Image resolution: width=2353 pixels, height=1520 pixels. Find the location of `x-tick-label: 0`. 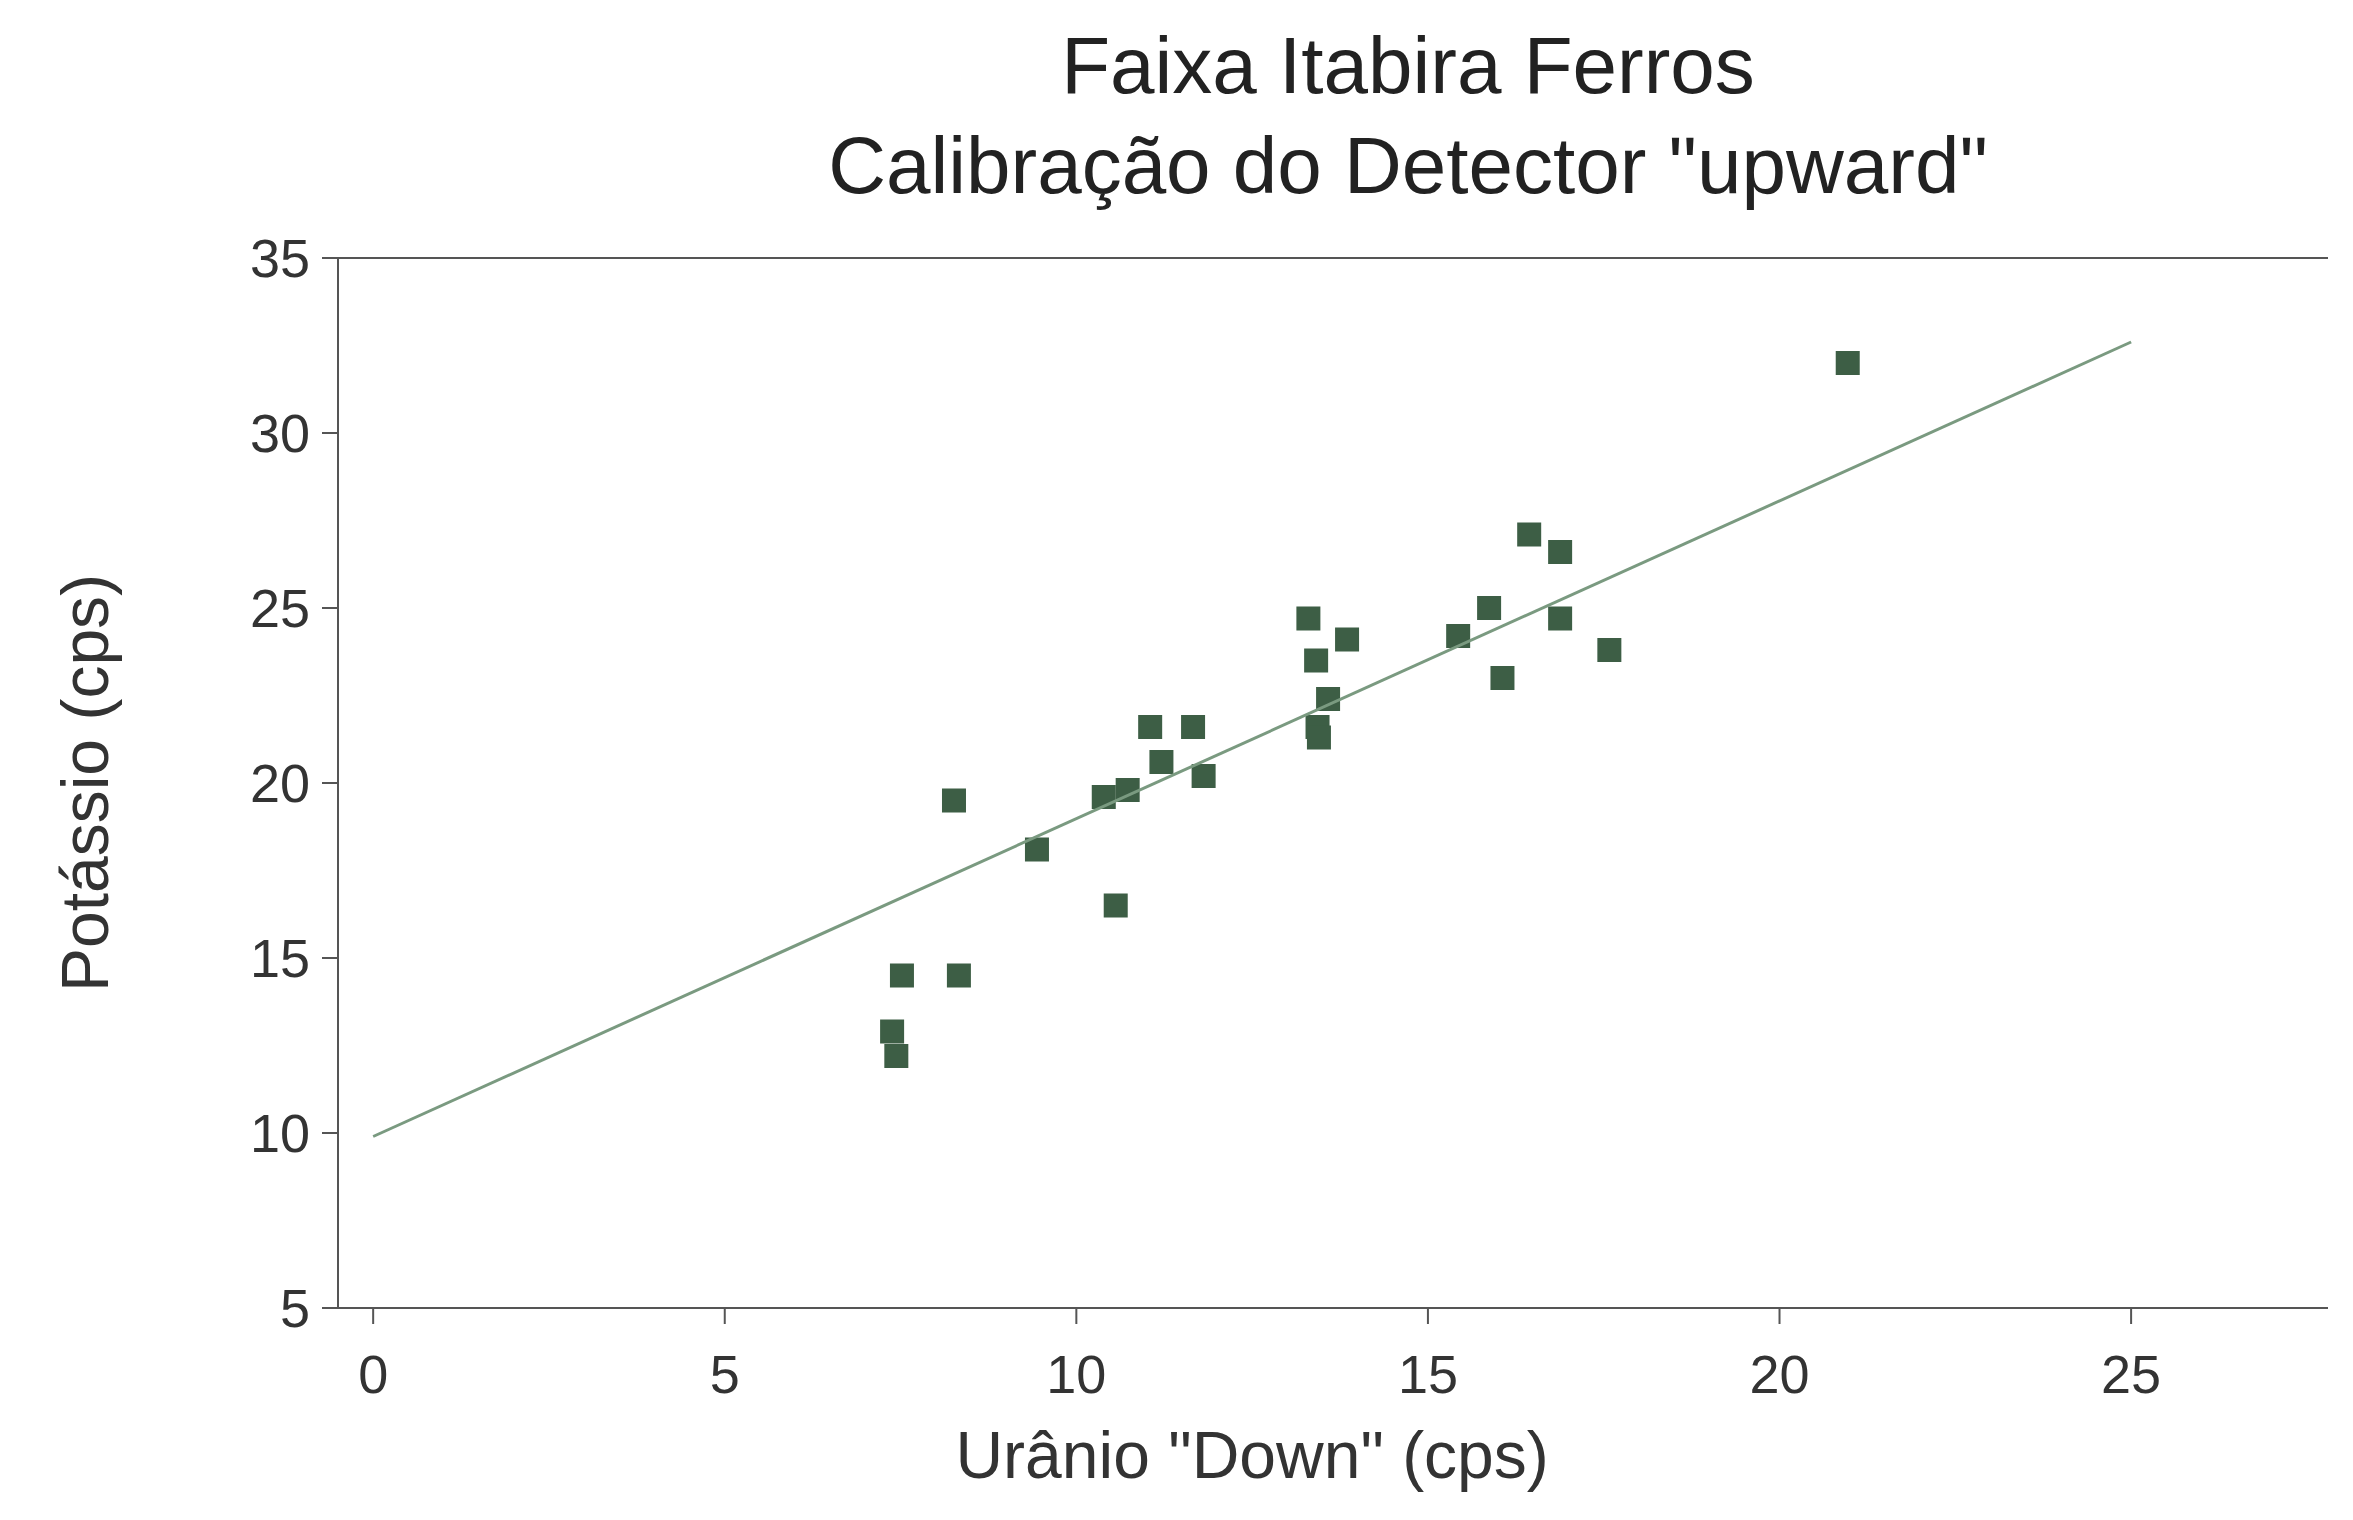

x-tick-label: 0 is located at coordinates (373, 1374).